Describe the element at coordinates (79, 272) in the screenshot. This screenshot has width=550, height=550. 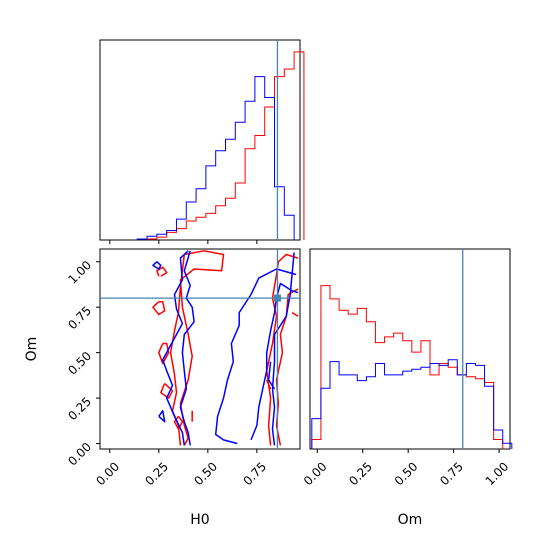
I see `y-tick-label-om-4: 1.00` at that location.